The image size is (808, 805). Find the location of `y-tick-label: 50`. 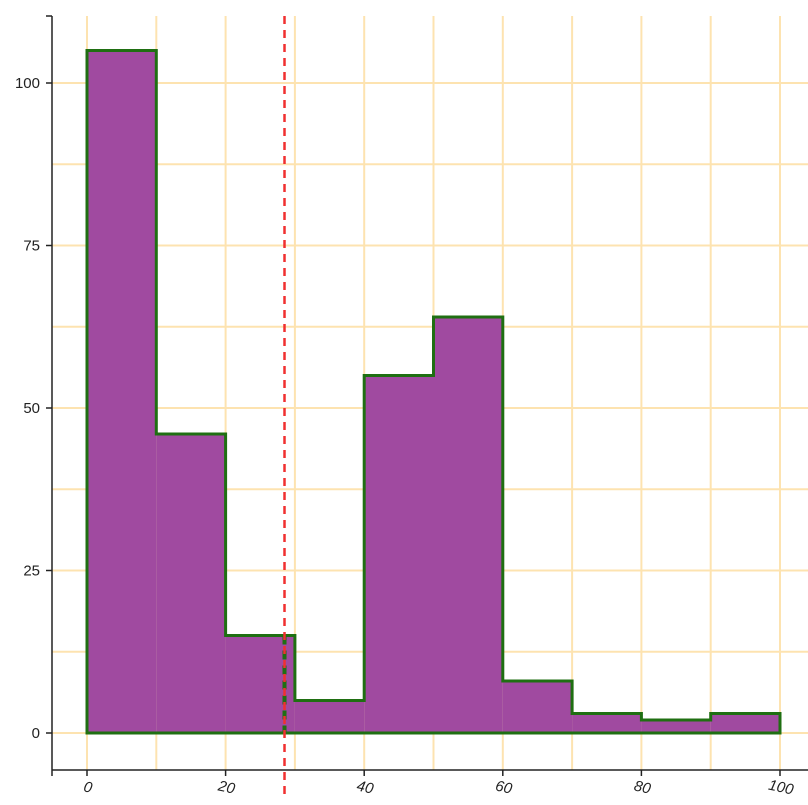

y-tick-label: 50 is located at coordinates (31, 408).